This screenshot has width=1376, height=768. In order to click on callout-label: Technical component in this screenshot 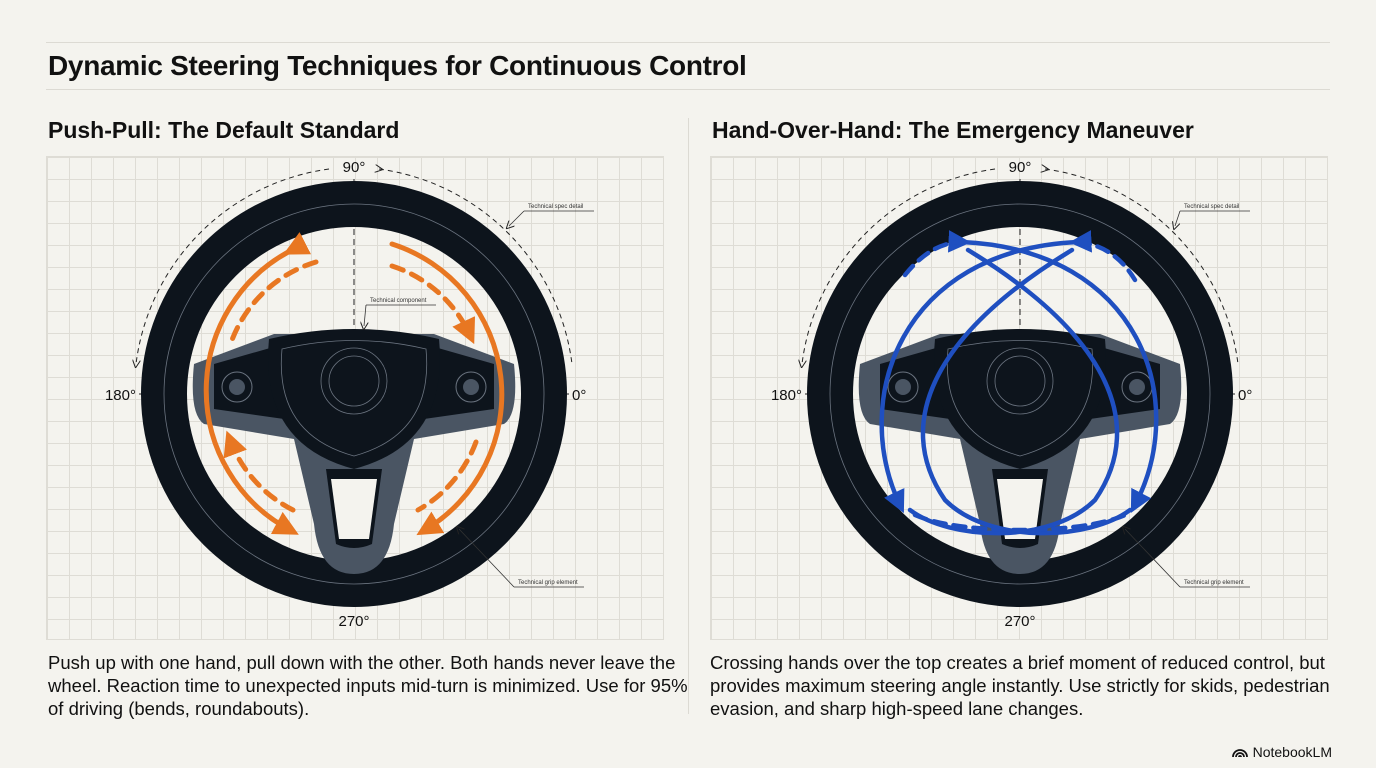, I will do `click(398, 301)`.